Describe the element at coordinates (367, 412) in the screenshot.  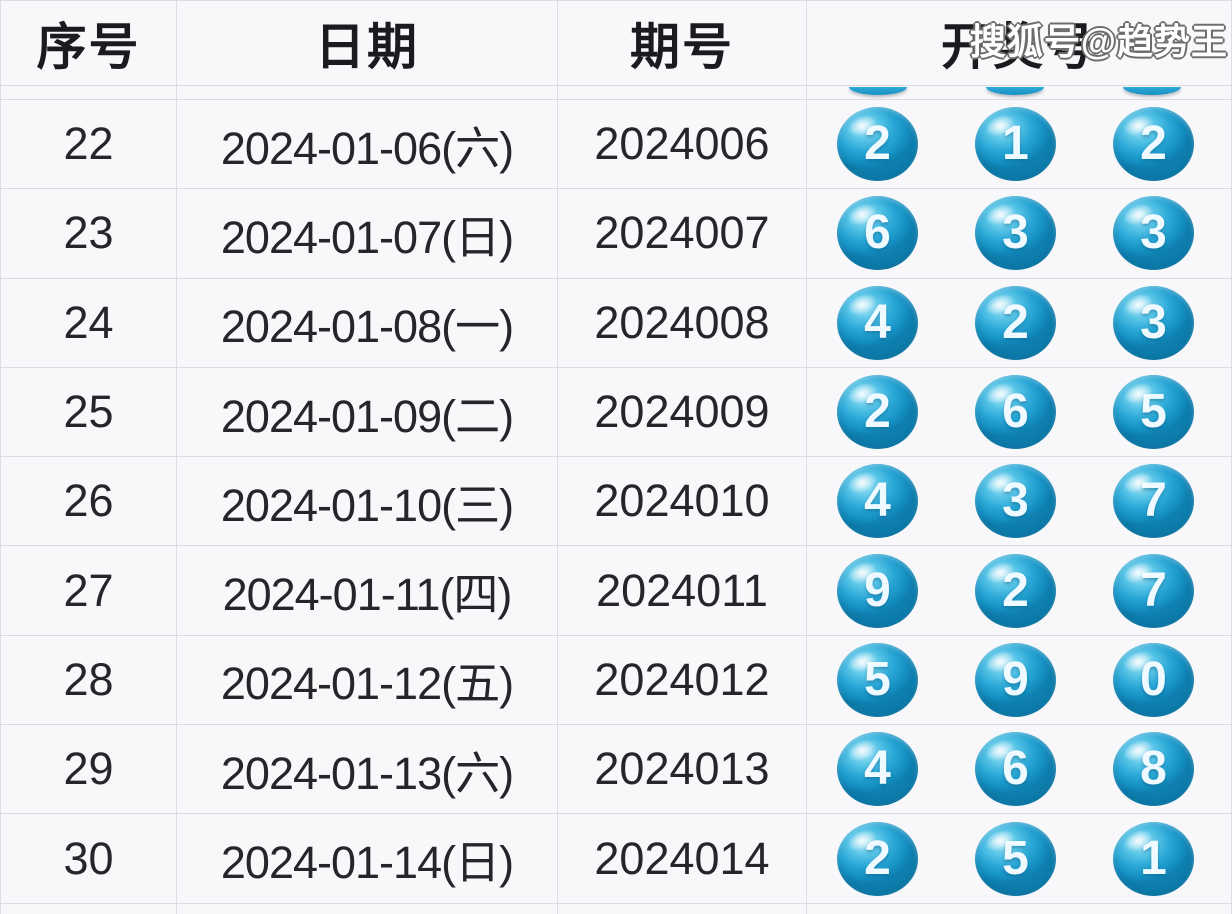
I see `date-cell: 2024-01-09(二)` at that location.